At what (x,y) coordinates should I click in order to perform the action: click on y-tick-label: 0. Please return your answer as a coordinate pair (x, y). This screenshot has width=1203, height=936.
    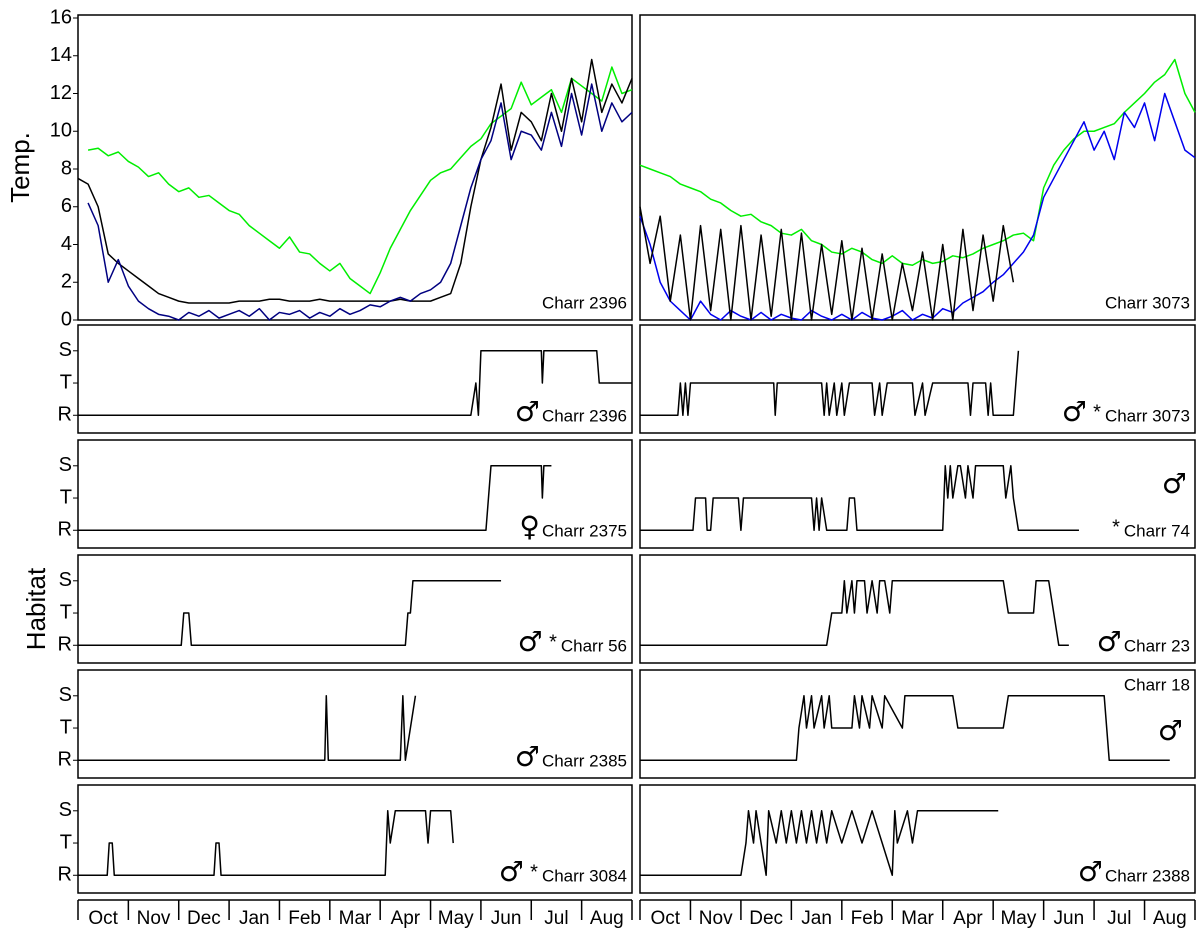
    Looking at the image, I should click on (66, 319).